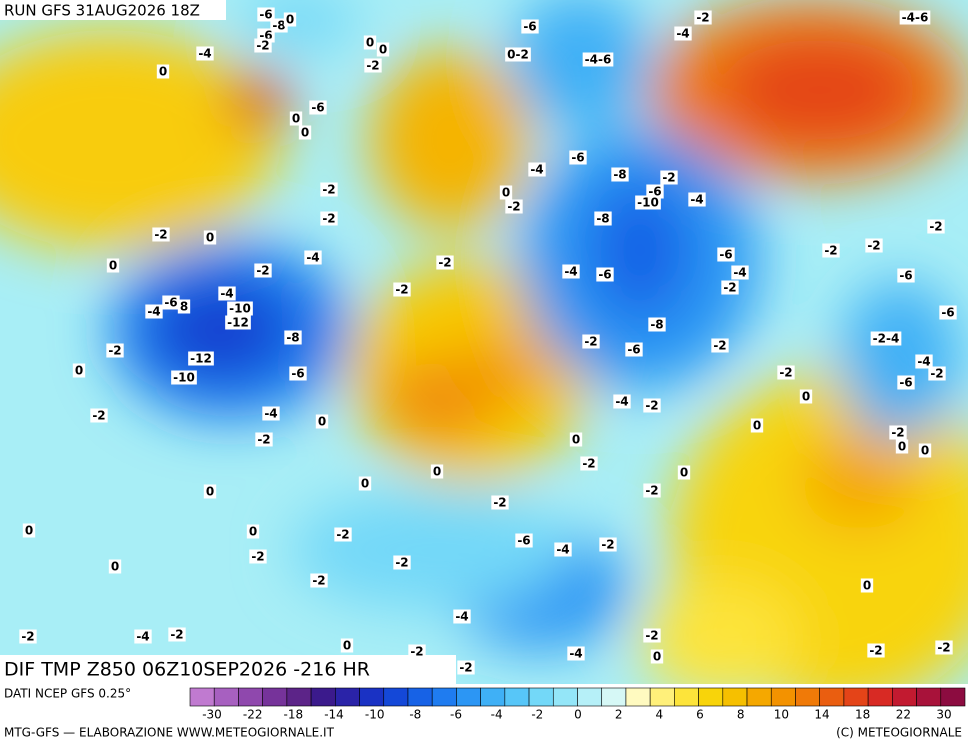  What do you see at coordinates (886, 339) in the screenshot?
I see `contour-label: -2-4` at bounding box center [886, 339].